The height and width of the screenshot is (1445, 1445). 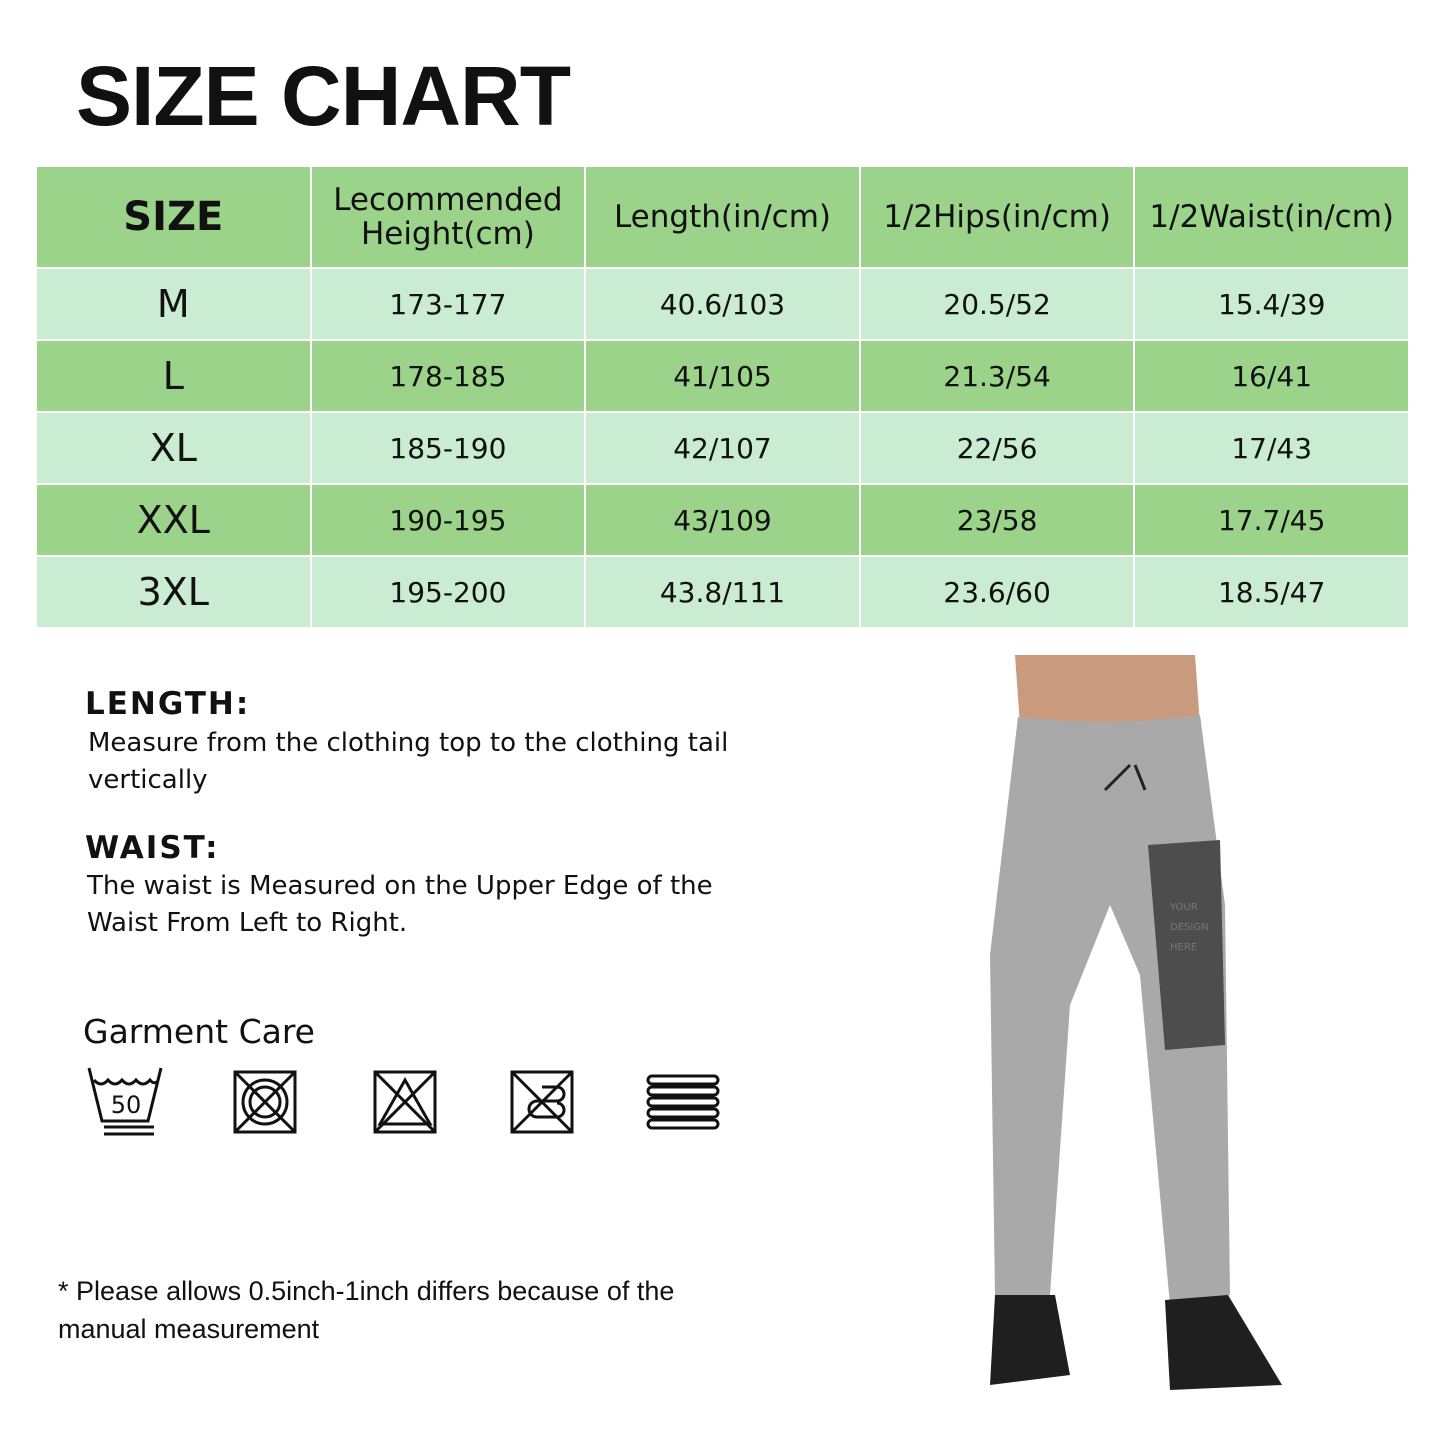 What do you see at coordinates (1271, 520) in the screenshot?
I see `table-cell: 17.7/45` at bounding box center [1271, 520].